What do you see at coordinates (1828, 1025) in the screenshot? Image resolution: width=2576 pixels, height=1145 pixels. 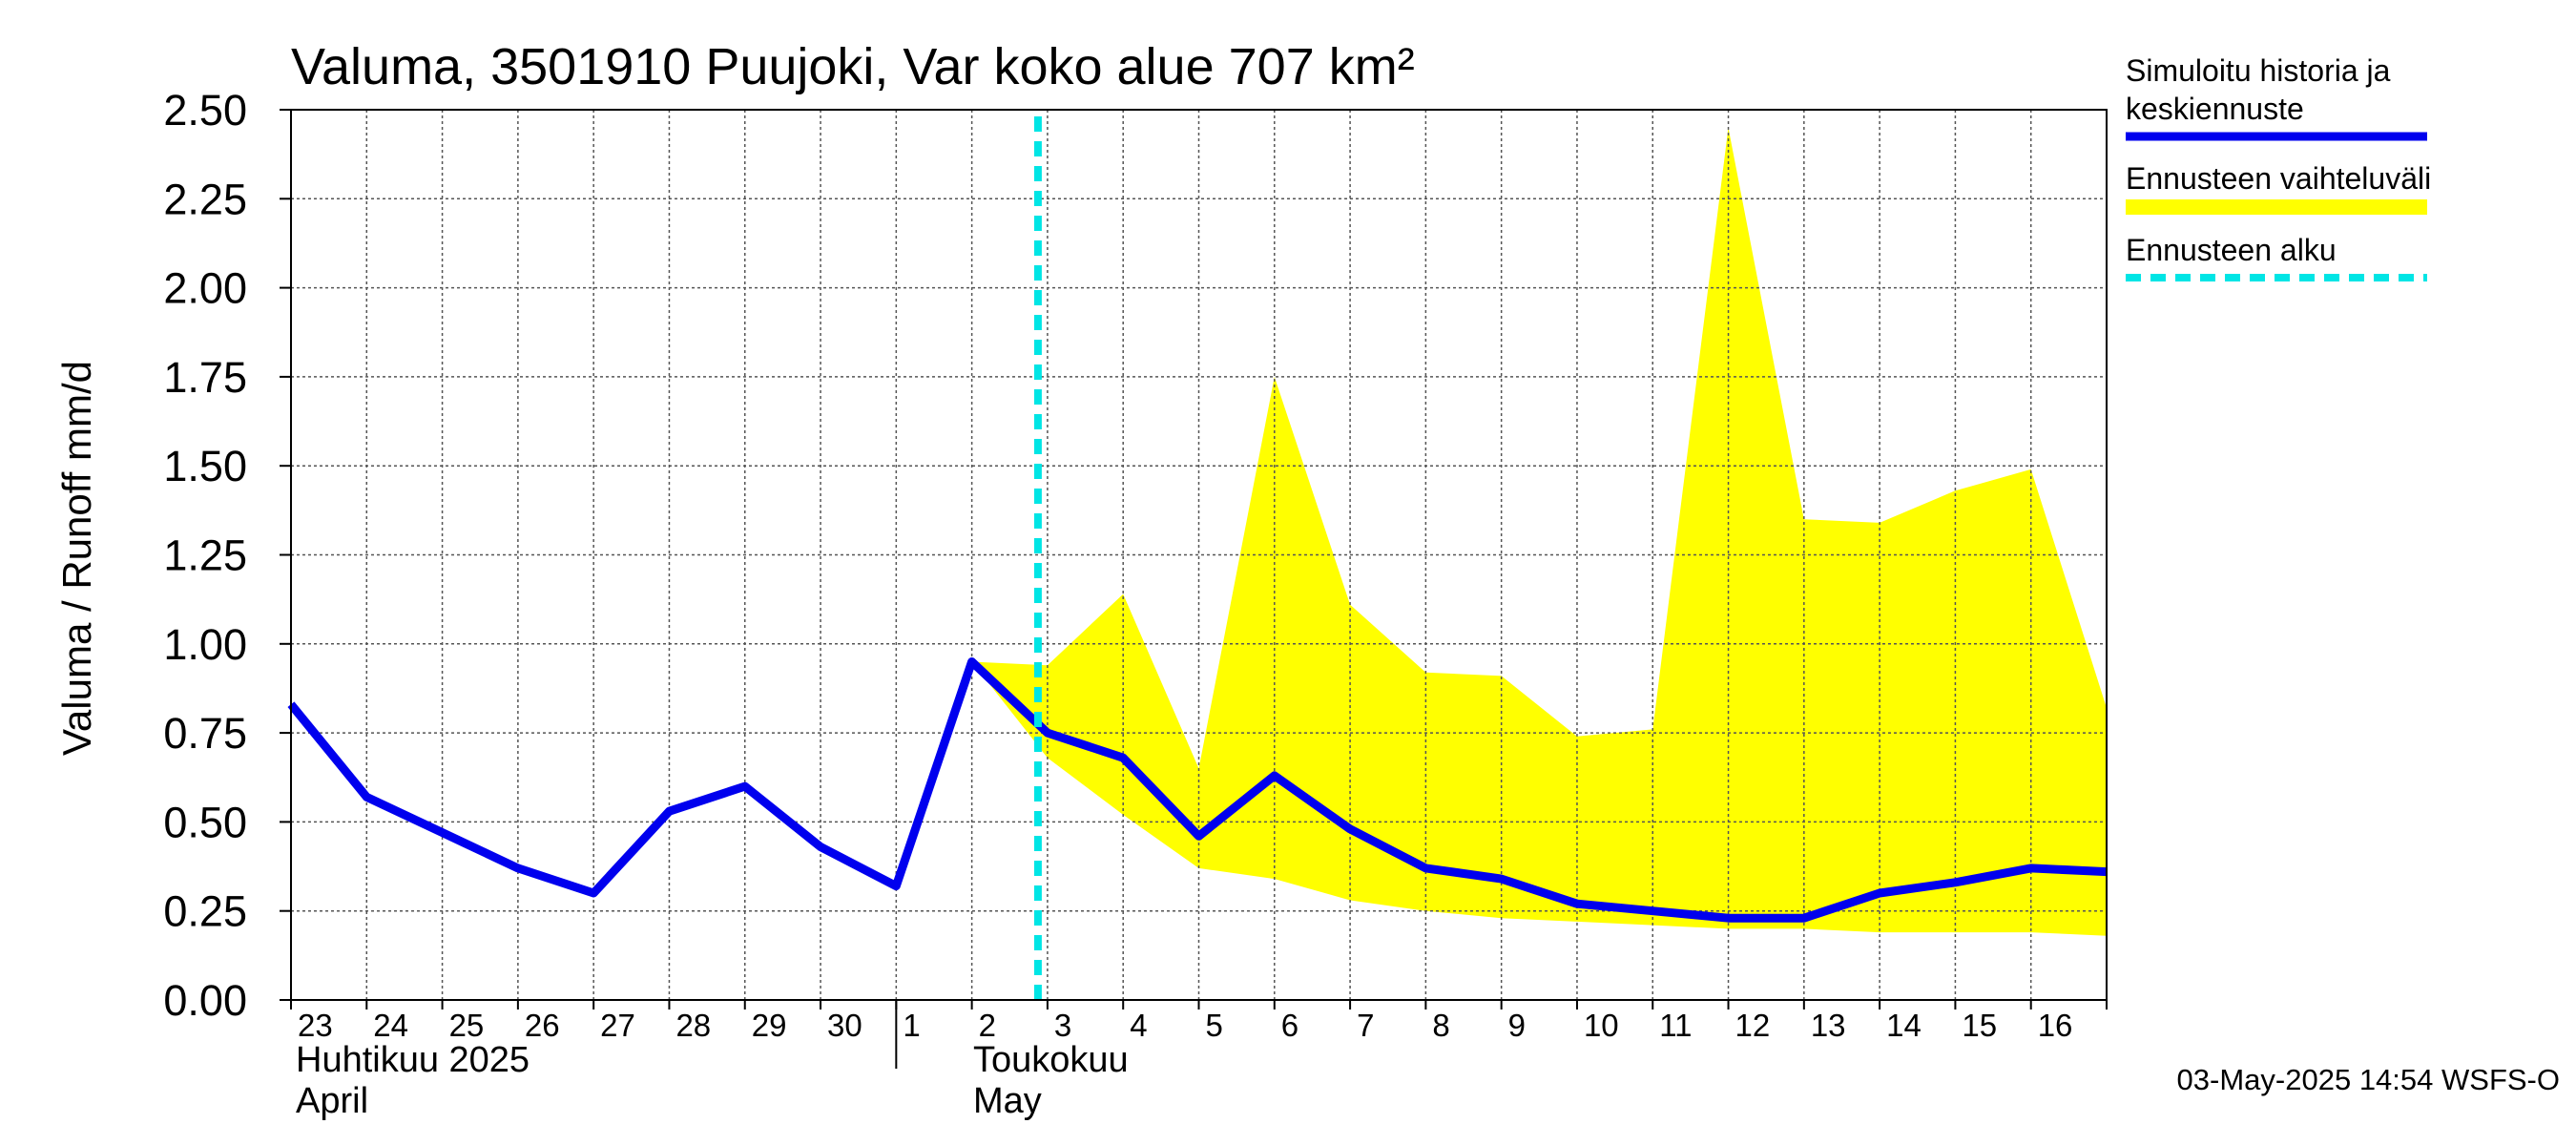 I see `x-tick-label: 13` at bounding box center [1828, 1025].